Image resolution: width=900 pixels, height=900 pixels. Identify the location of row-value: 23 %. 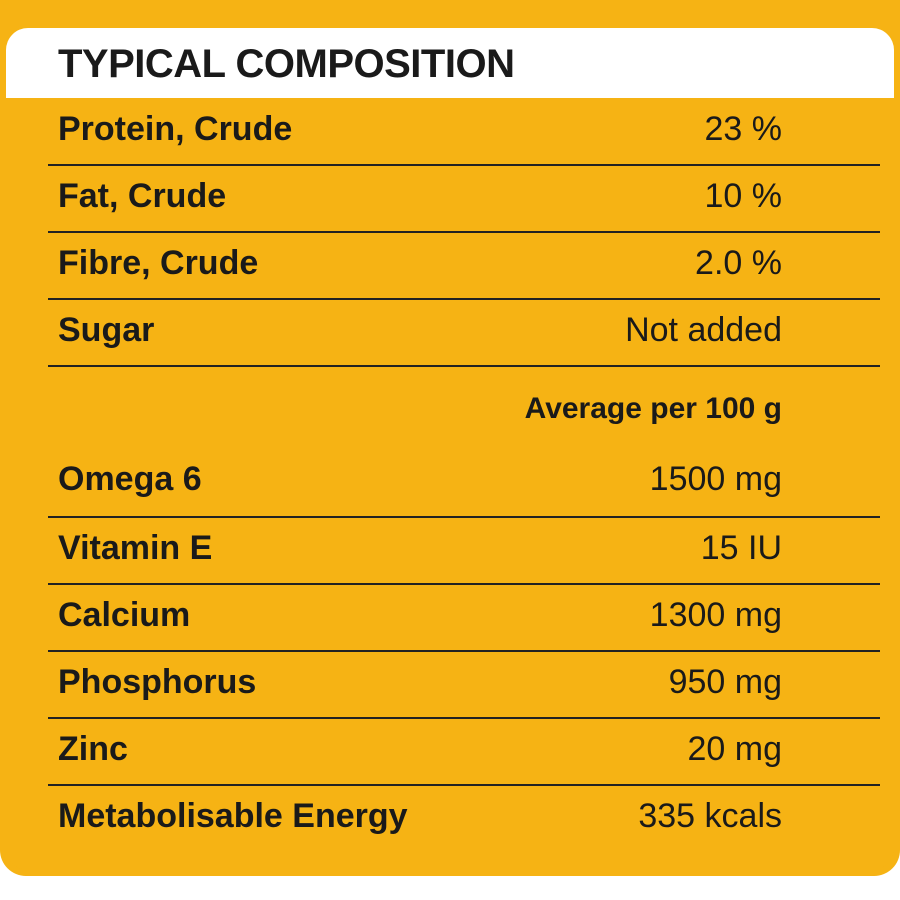
(743, 129).